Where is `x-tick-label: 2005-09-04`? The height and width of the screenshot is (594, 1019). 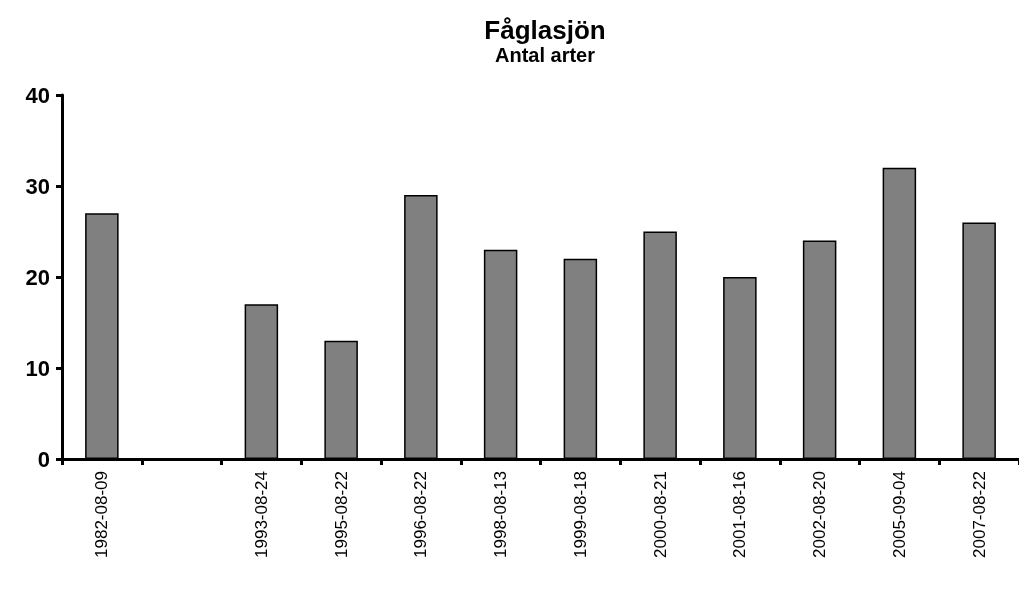
x-tick-label: 2005-09-04 is located at coordinates (899, 514).